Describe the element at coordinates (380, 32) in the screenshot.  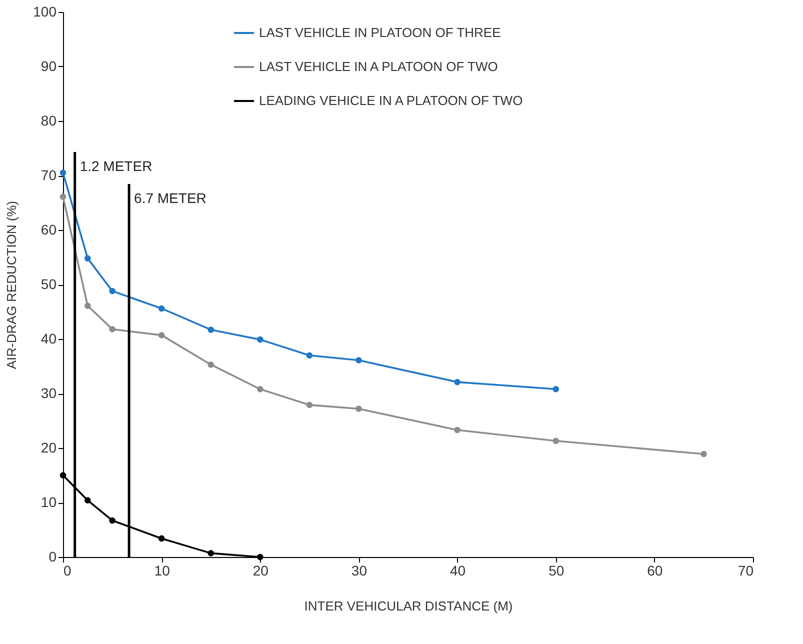
I see `legend-label: LAST VEHICLE IN PLATOON OF THREE` at that location.